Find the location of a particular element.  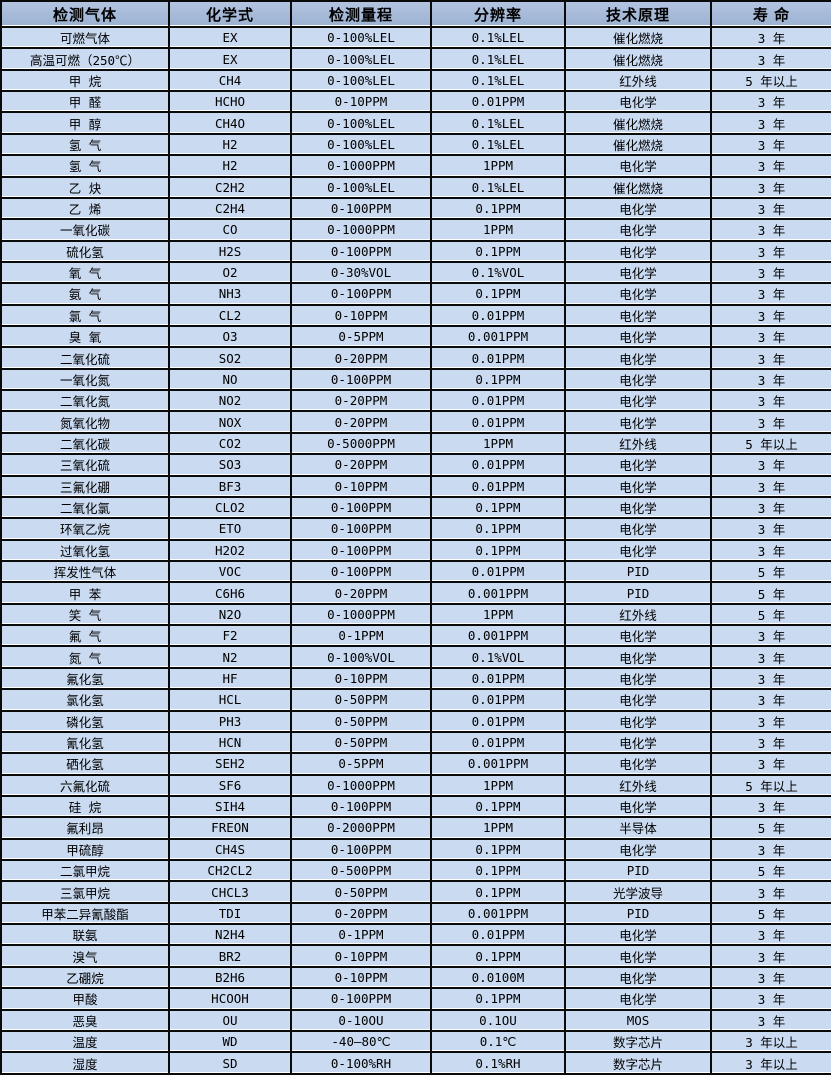

column-header-5: 寿 命 is located at coordinates (770, 14).